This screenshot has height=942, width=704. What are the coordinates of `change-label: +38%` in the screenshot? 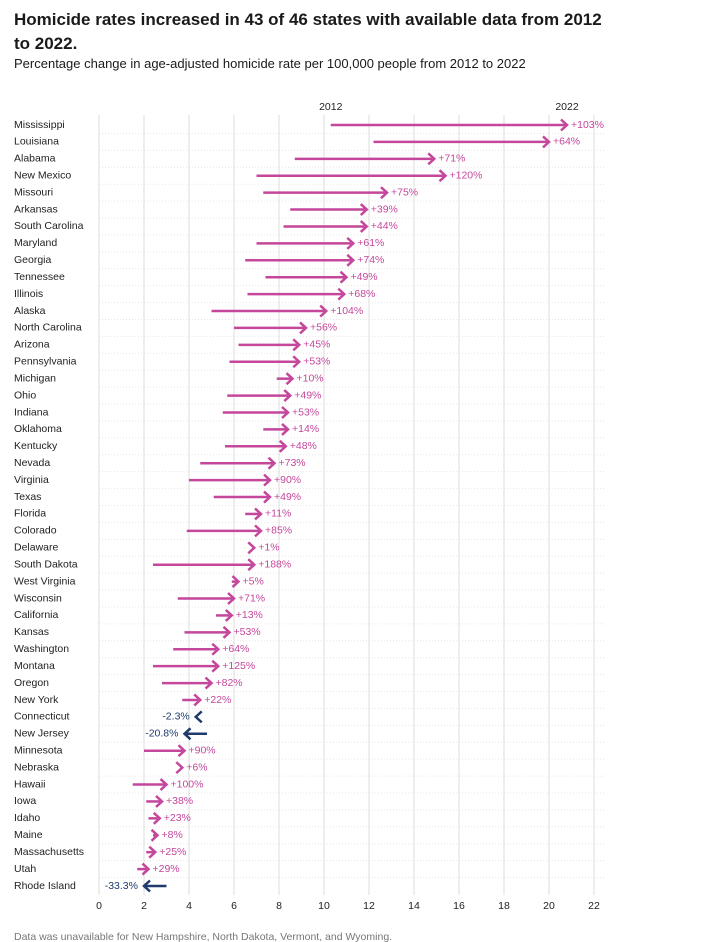 It's located at (179, 801).